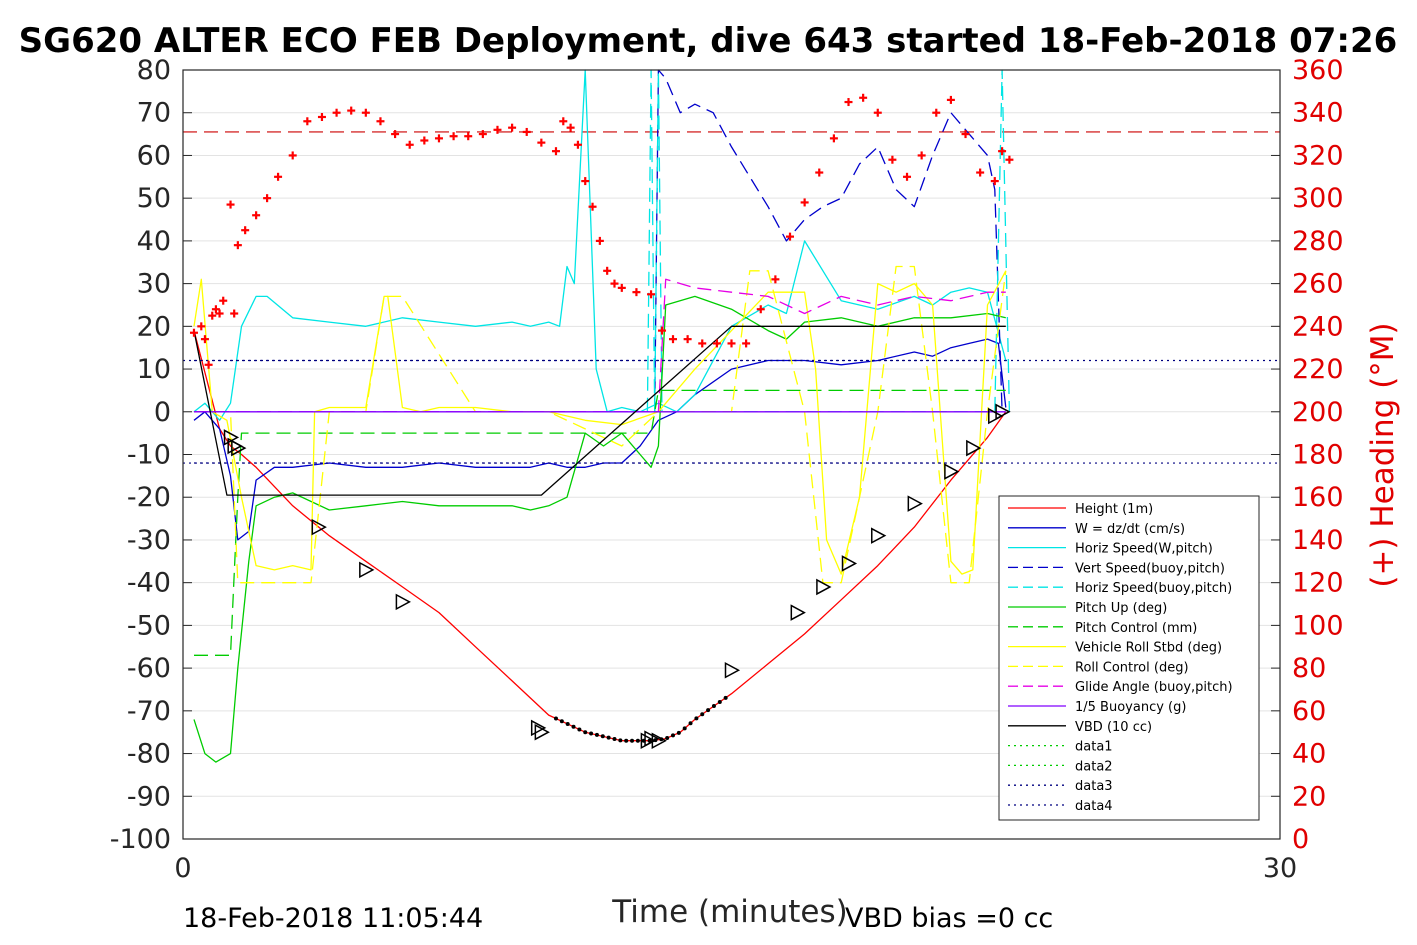 Image resolution: width=1417 pixels, height=945 pixels. Describe the element at coordinates (1309, 754) in the screenshot. I see `right-tick-label: 40` at that location.